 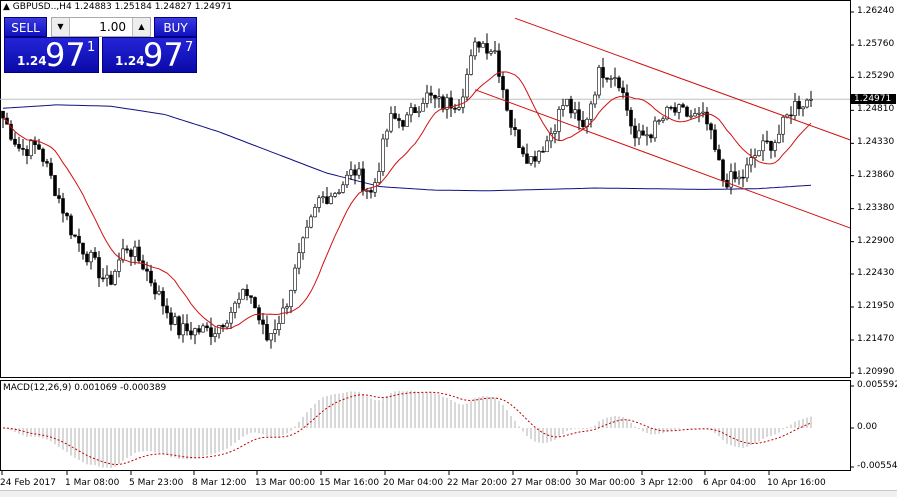 I want to click on y-tick-label: 1.24810, so click(x=876, y=109).